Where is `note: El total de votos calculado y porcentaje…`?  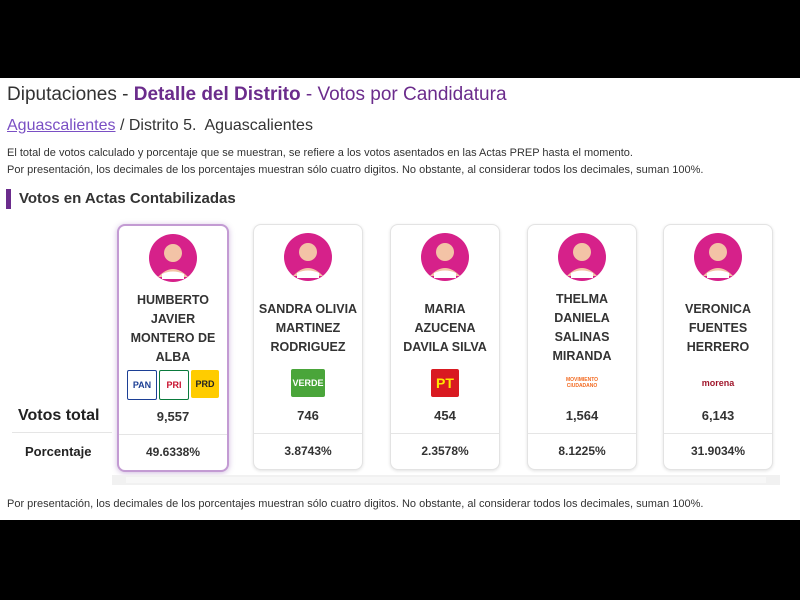 note: El total de votos calculado y porcentaje… is located at coordinates (320, 153).